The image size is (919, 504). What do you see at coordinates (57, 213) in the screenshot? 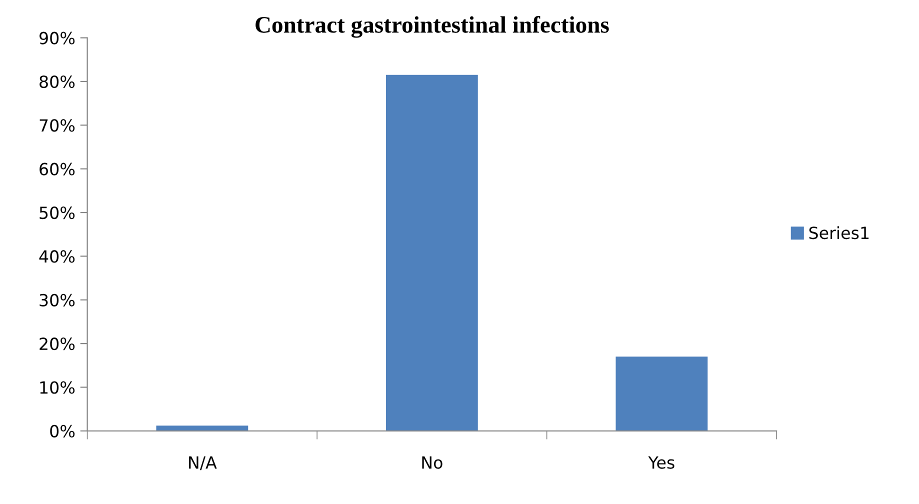
I see `y-tick-label: 50%` at bounding box center [57, 213].